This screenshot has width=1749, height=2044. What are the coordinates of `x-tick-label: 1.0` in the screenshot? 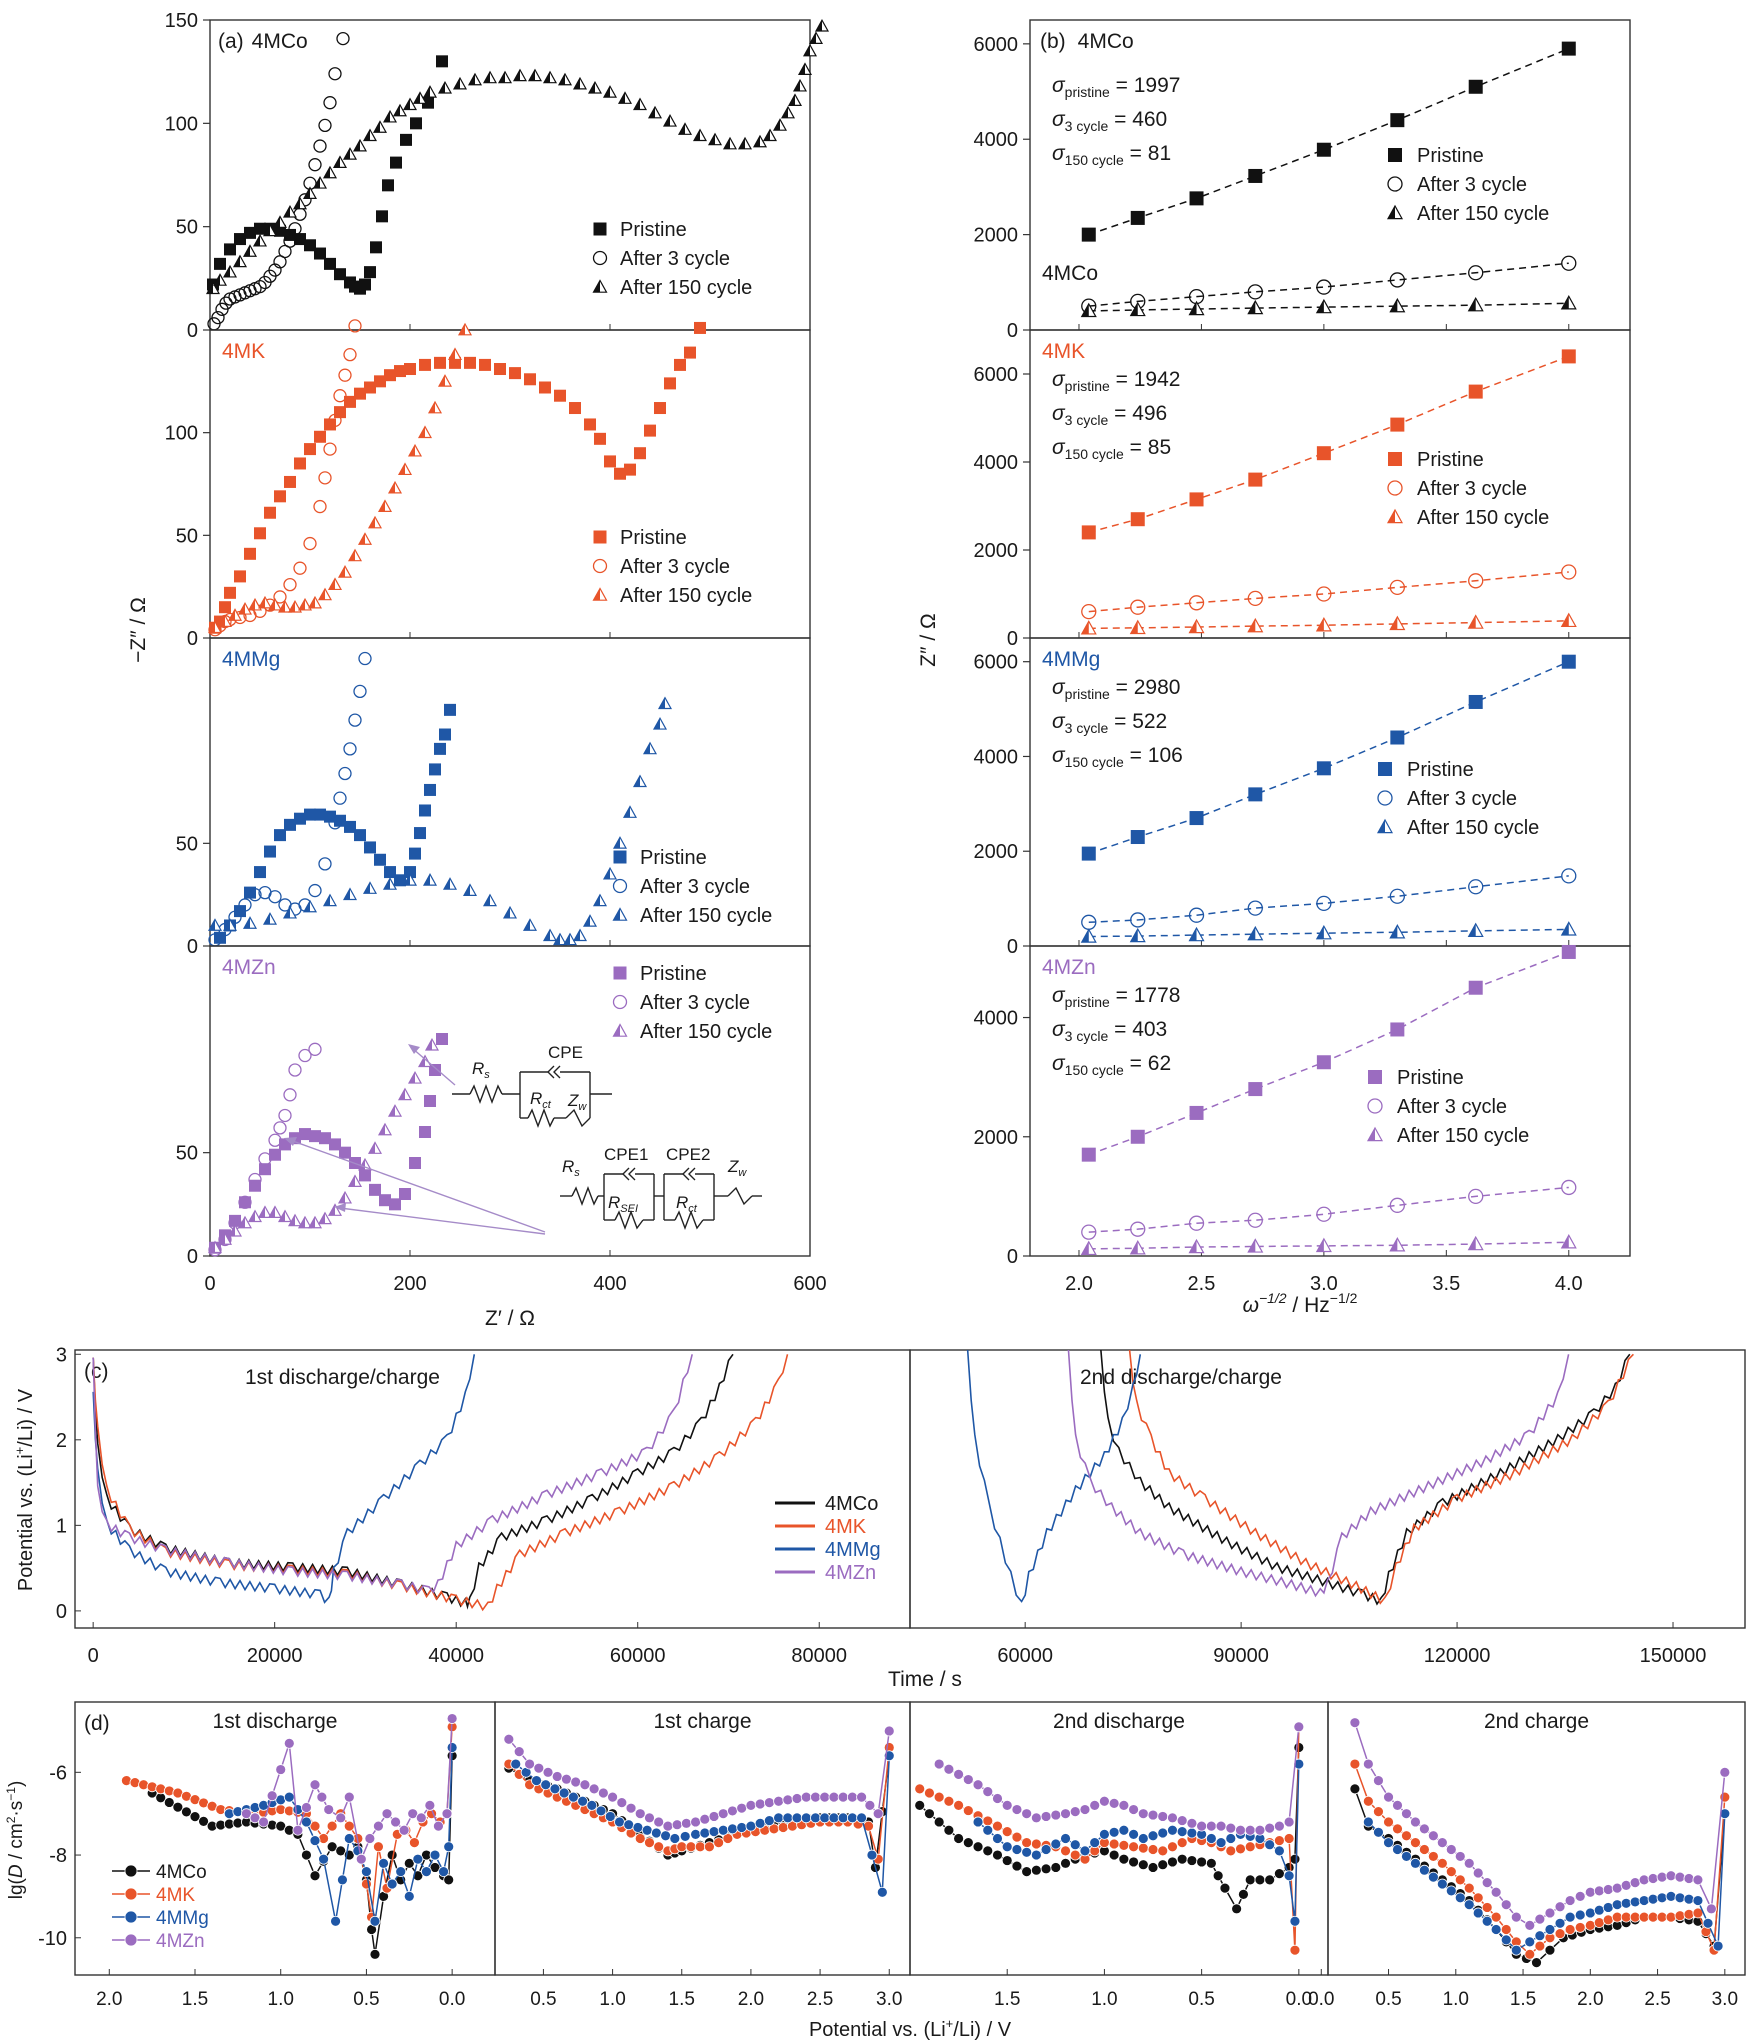 It's located at (1456, 1999).